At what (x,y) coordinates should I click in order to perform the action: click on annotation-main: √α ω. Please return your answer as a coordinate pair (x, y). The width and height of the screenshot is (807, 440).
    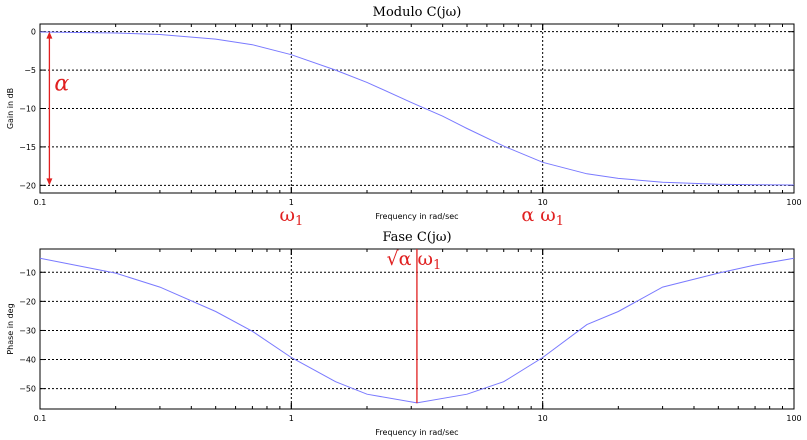
    Looking at the image, I should click on (410, 259).